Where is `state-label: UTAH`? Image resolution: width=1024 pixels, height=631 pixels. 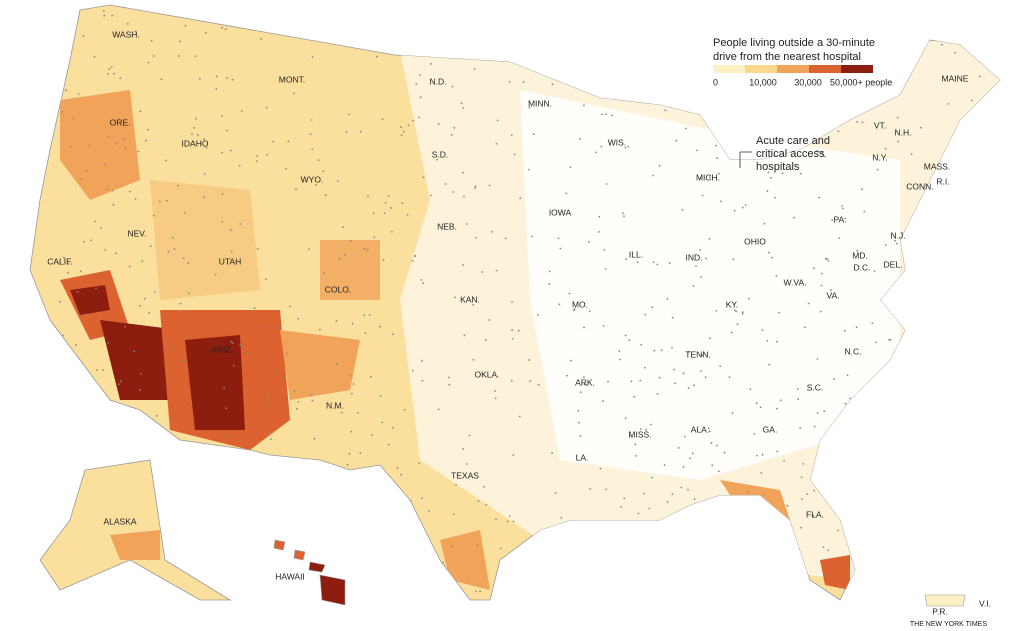 state-label: UTAH is located at coordinates (230, 261).